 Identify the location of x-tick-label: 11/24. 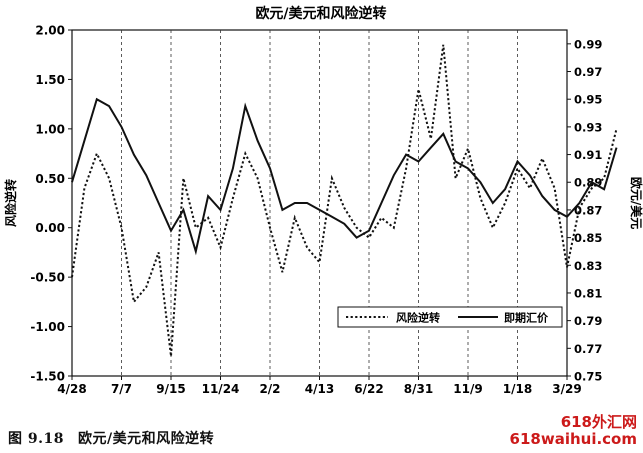
(221, 389).